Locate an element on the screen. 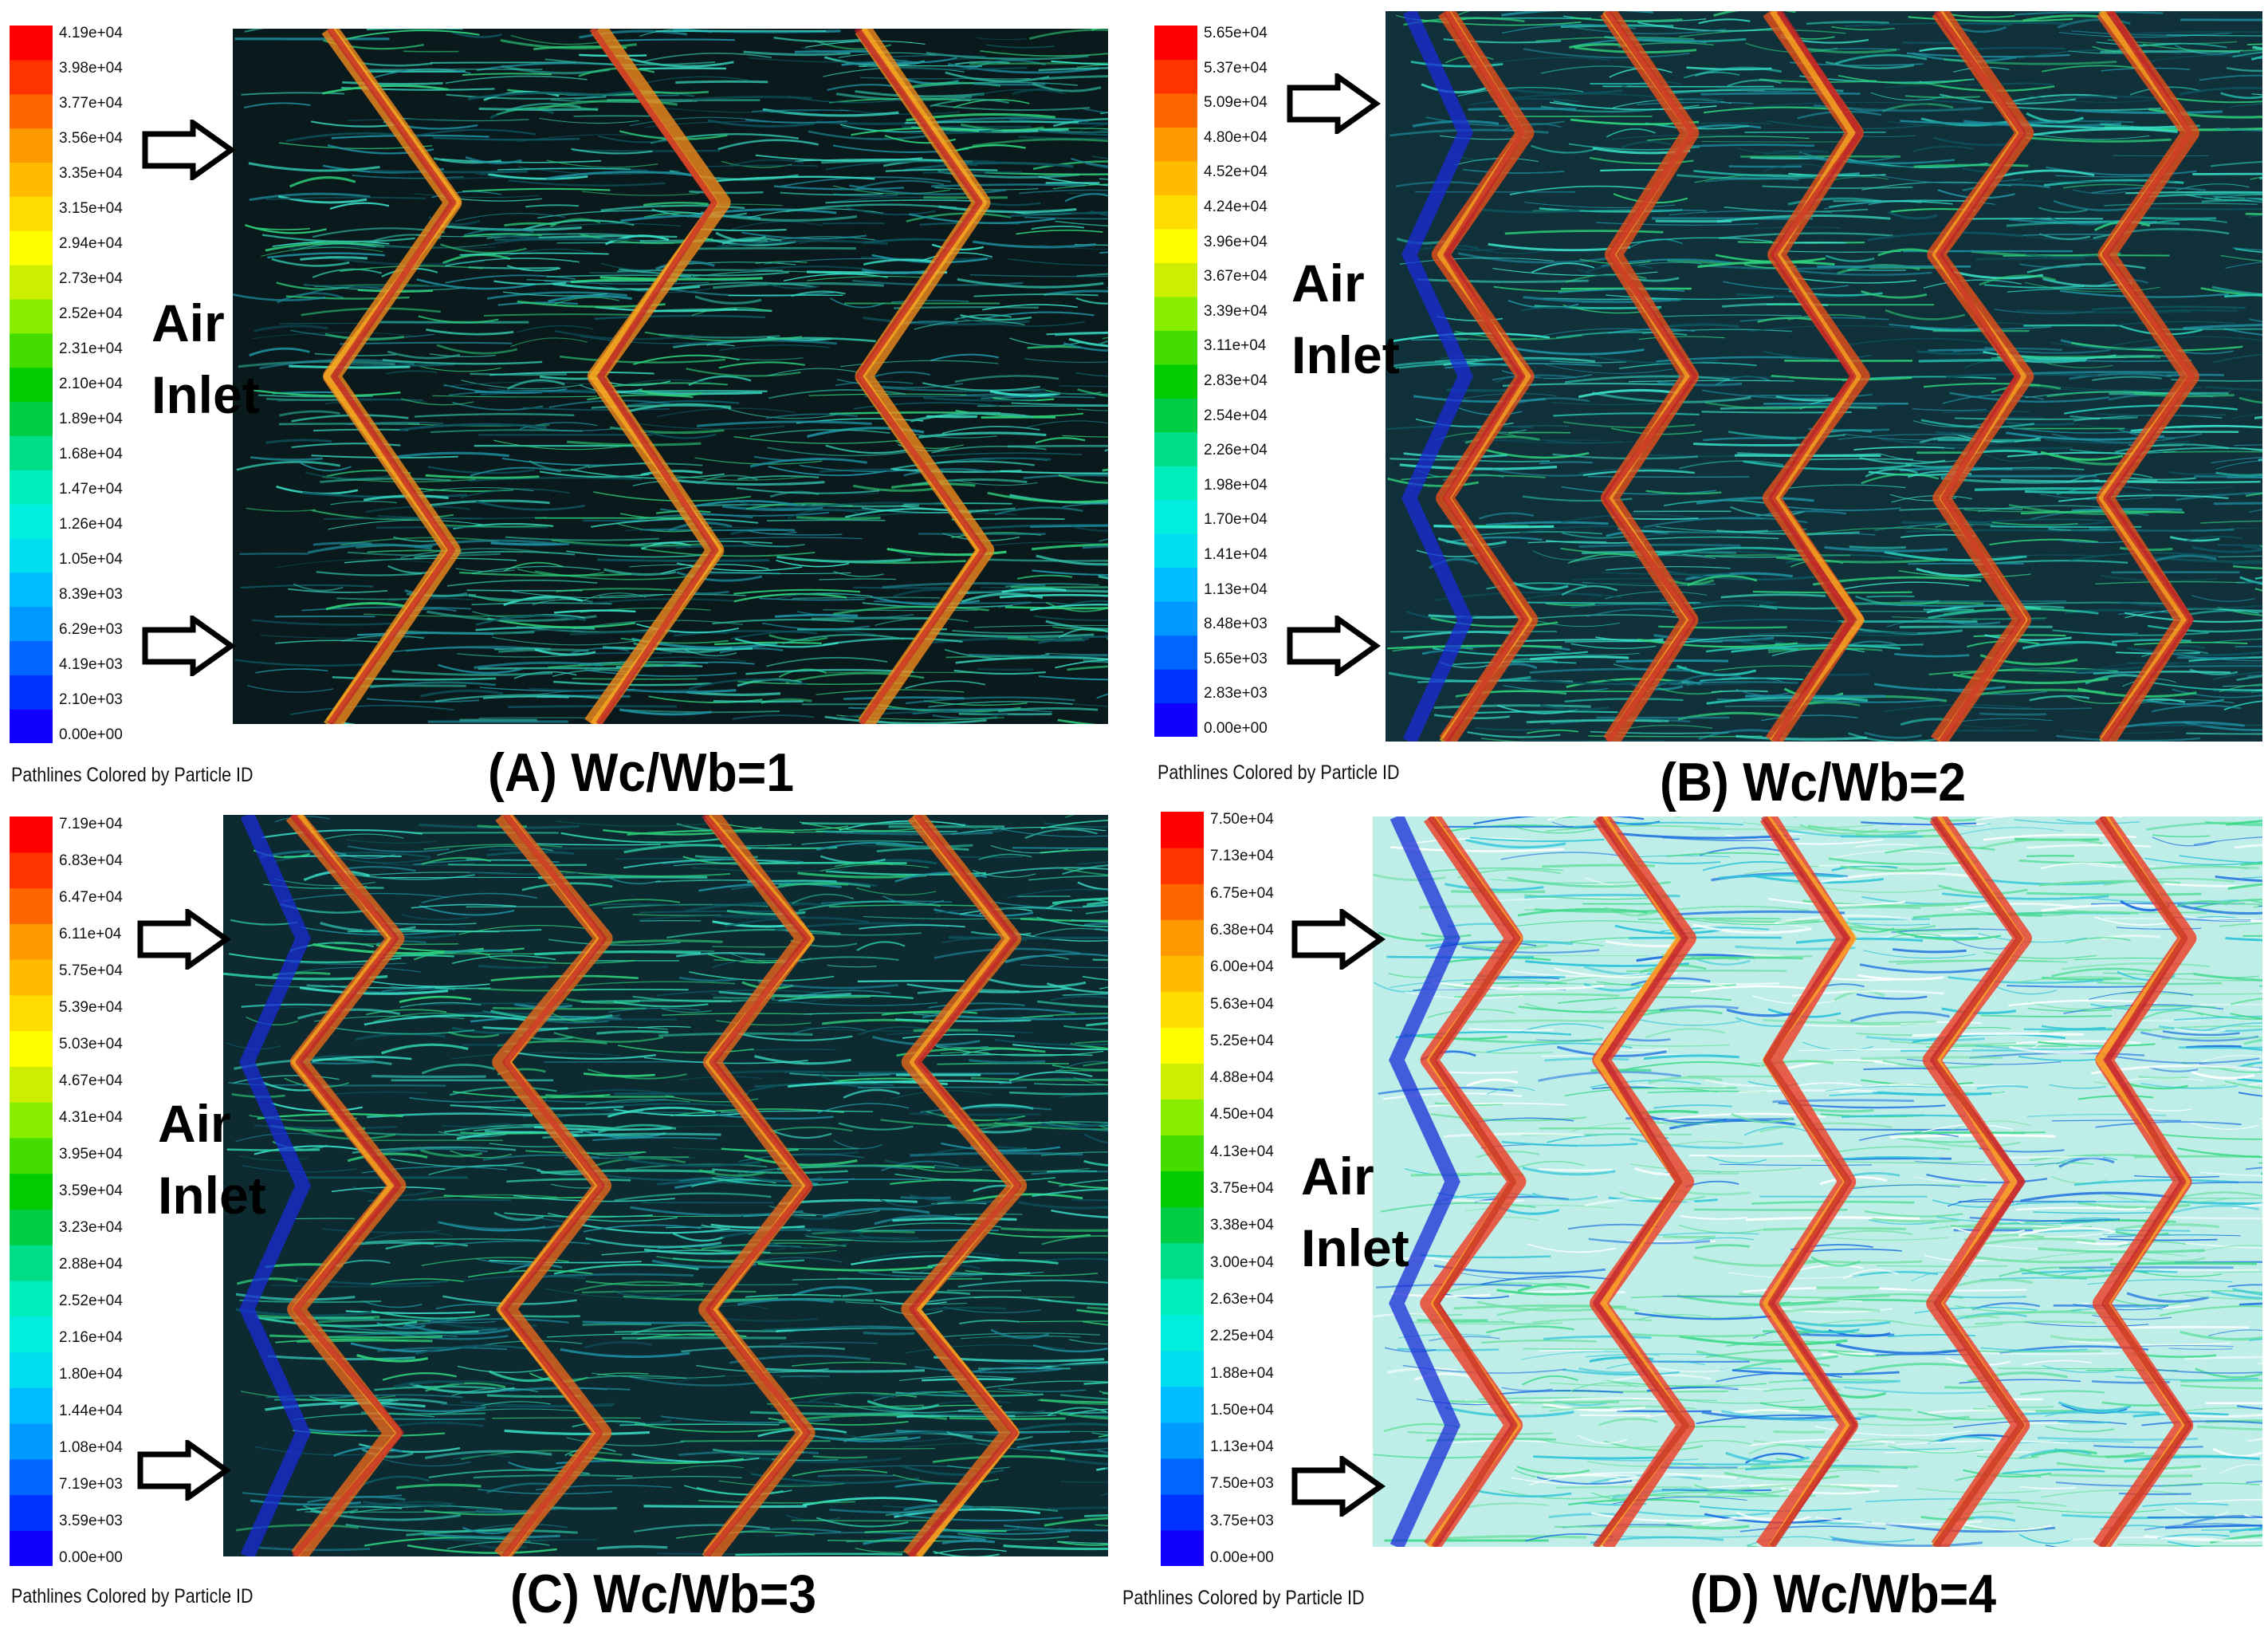 The image size is (2268, 1629). colorbar-tick-label: 1.44e+04 is located at coordinates (91, 1411).